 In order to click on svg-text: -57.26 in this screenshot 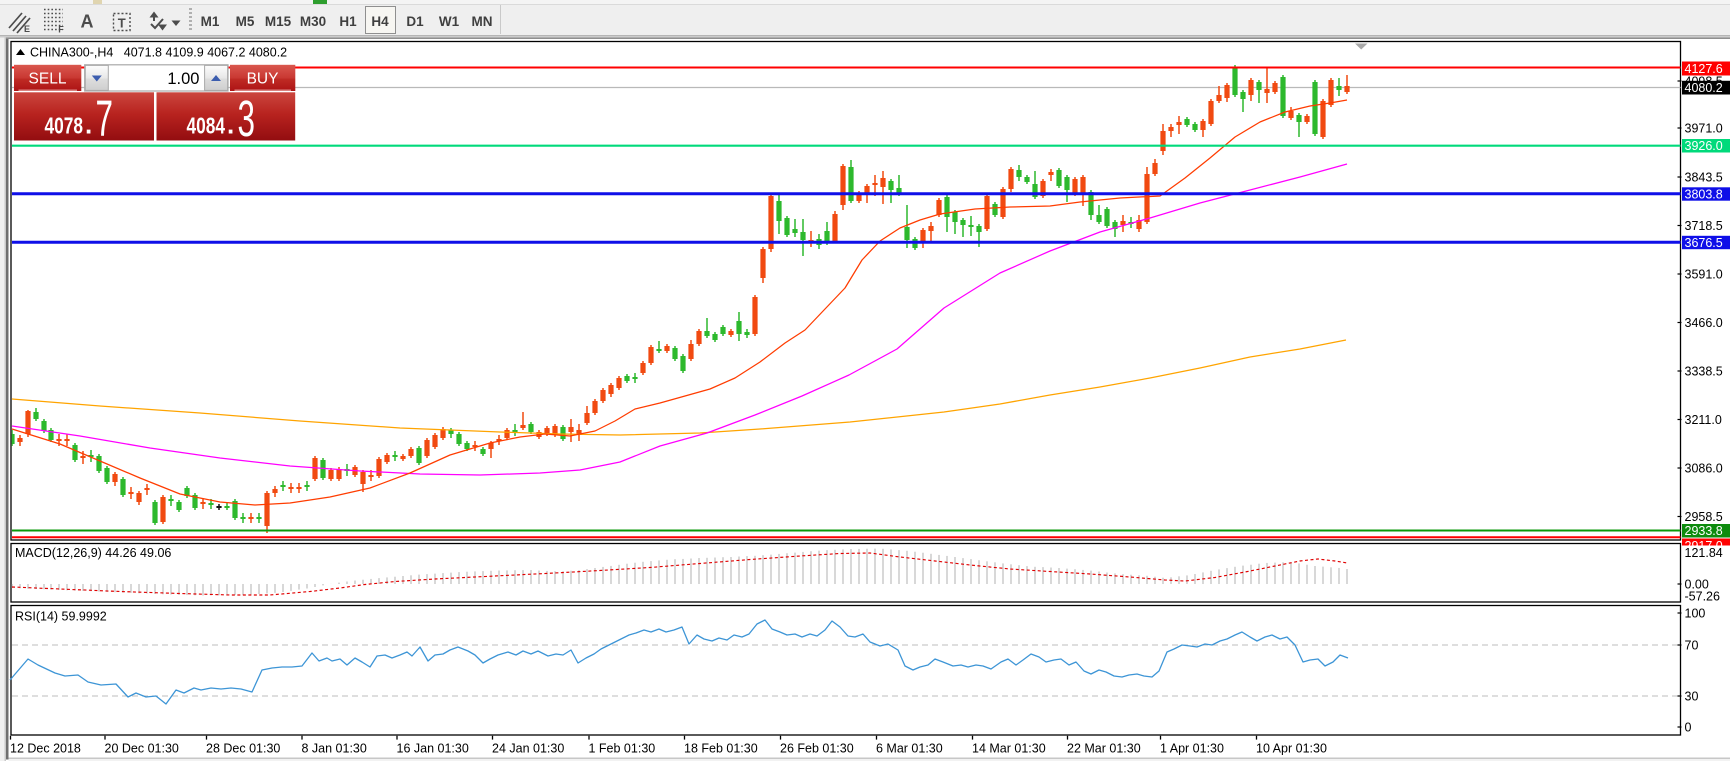, I will do `click(1702, 596)`.